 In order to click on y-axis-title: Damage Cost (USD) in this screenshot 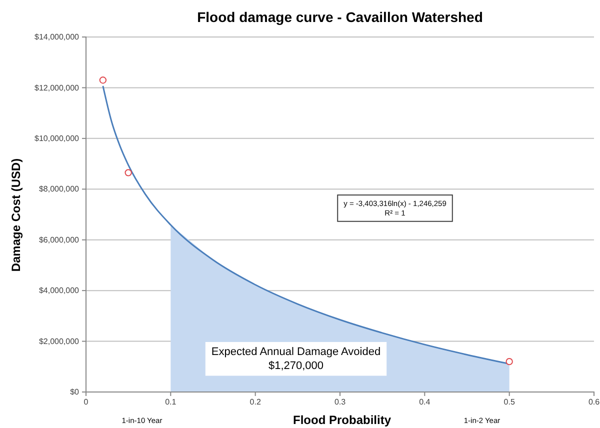, I will do `click(16, 215)`.